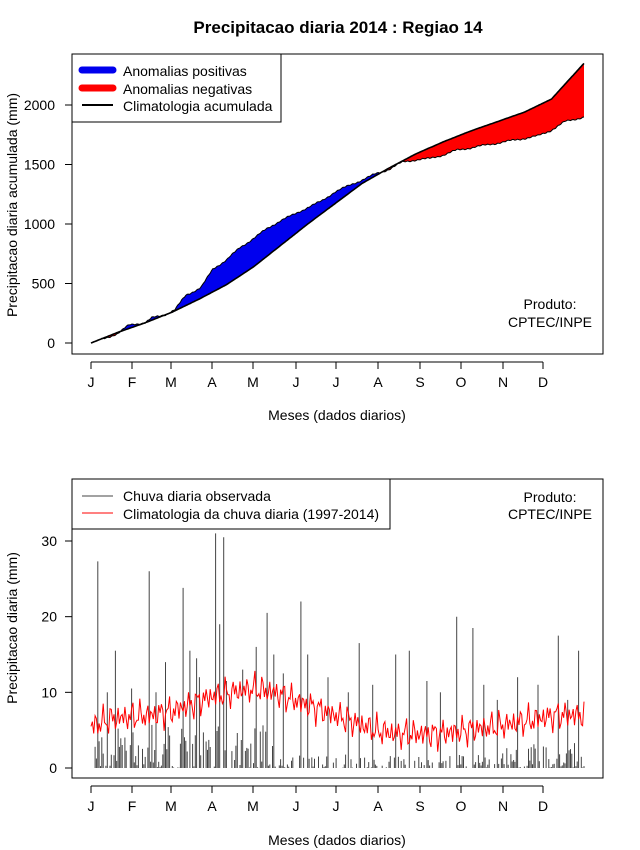 The width and height of the screenshot is (640, 850). Describe the element at coordinates (185, 71) in the screenshot. I see `legend-label-positive: Anomalias positivas` at that location.